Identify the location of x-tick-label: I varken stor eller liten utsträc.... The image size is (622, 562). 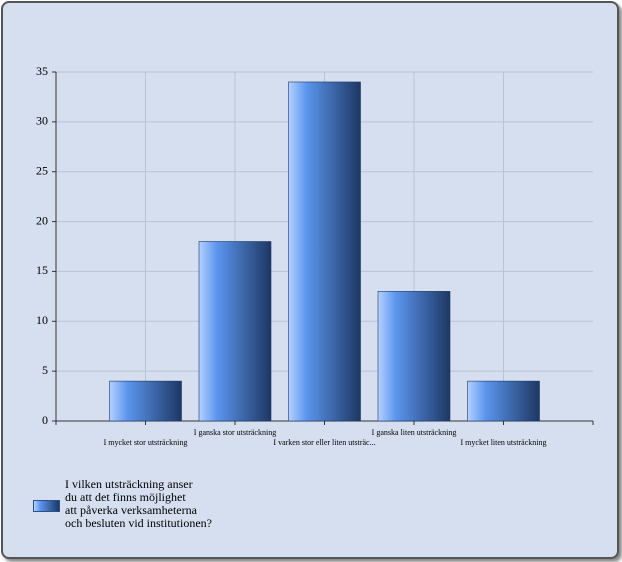
(324, 442).